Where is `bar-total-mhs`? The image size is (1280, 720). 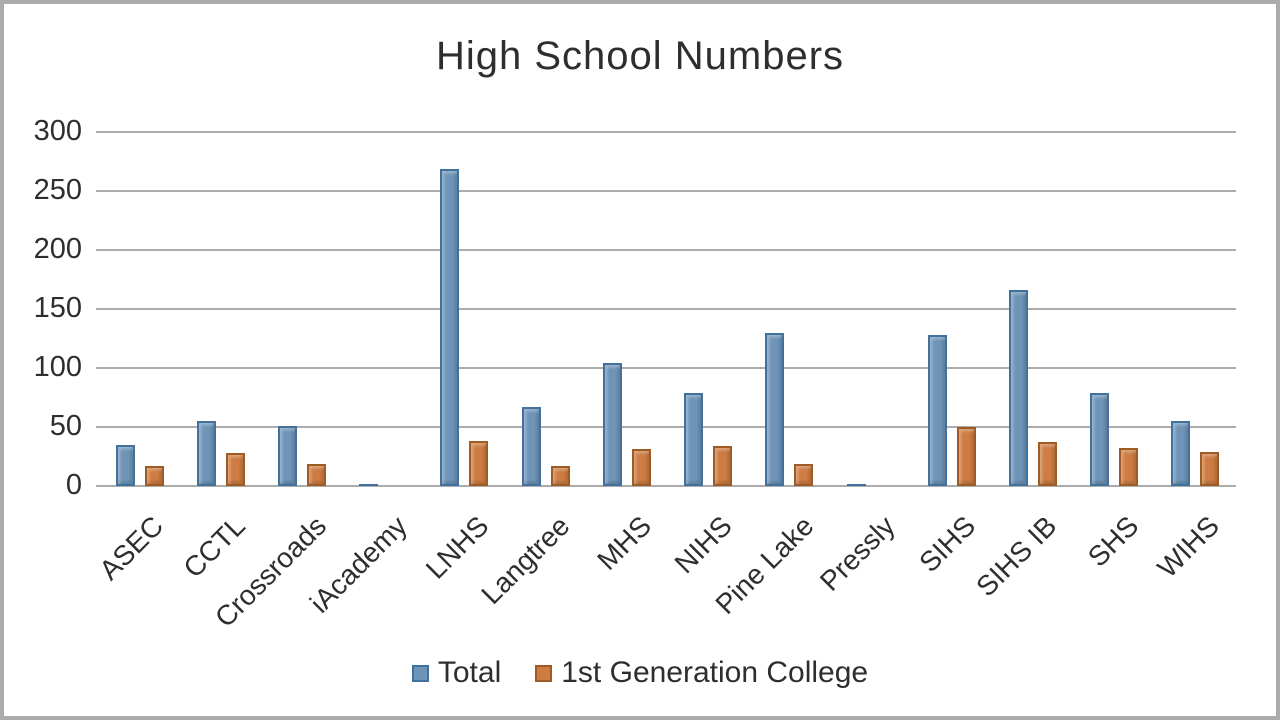 bar-total-mhs is located at coordinates (612, 424).